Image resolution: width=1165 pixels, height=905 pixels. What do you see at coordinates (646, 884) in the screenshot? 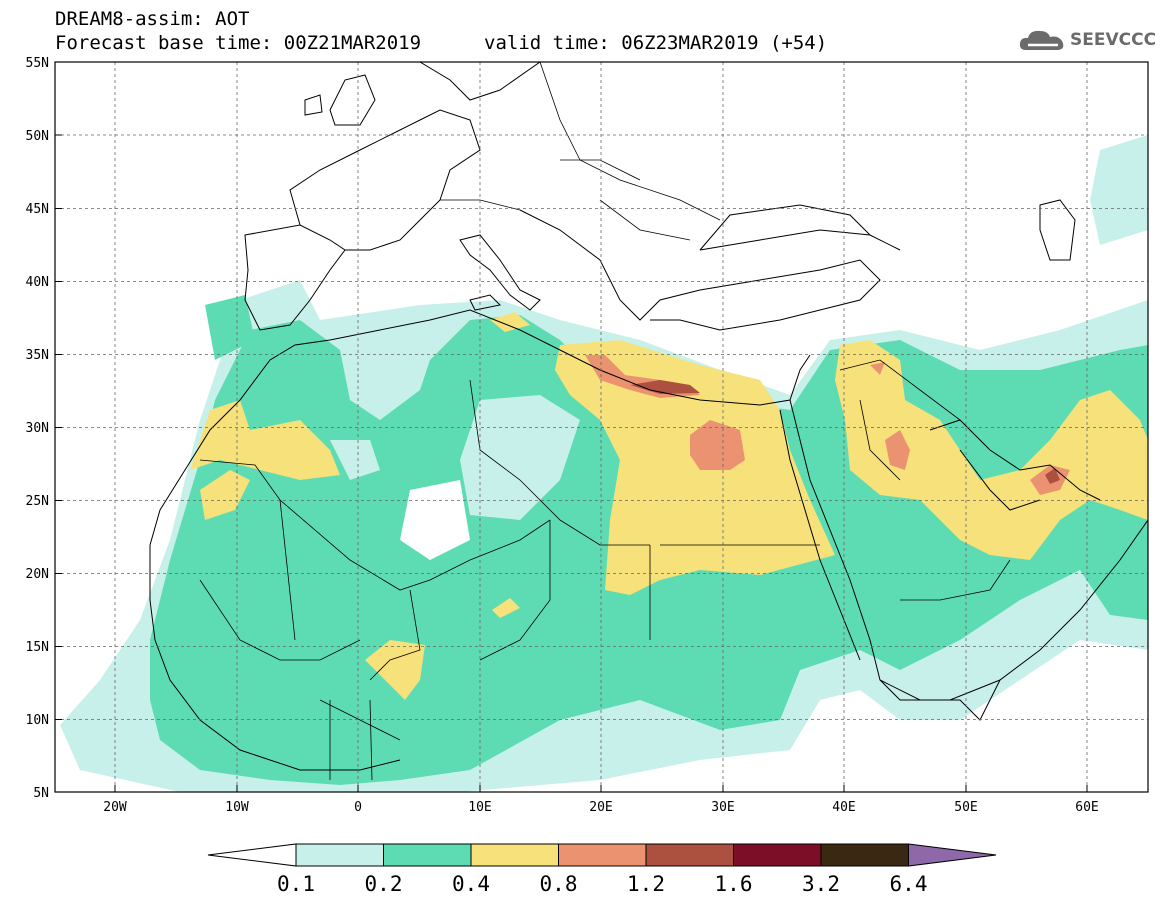
I see `colorbar-label: 1.2` at bounding box center [646, 884].